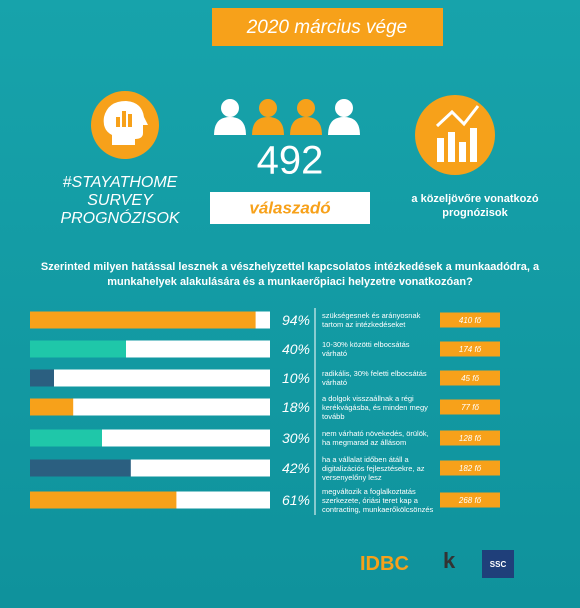 The height and width of the screenshot is (608, 580). I want to click on hashtag: SURVEY, so click(120, 200).